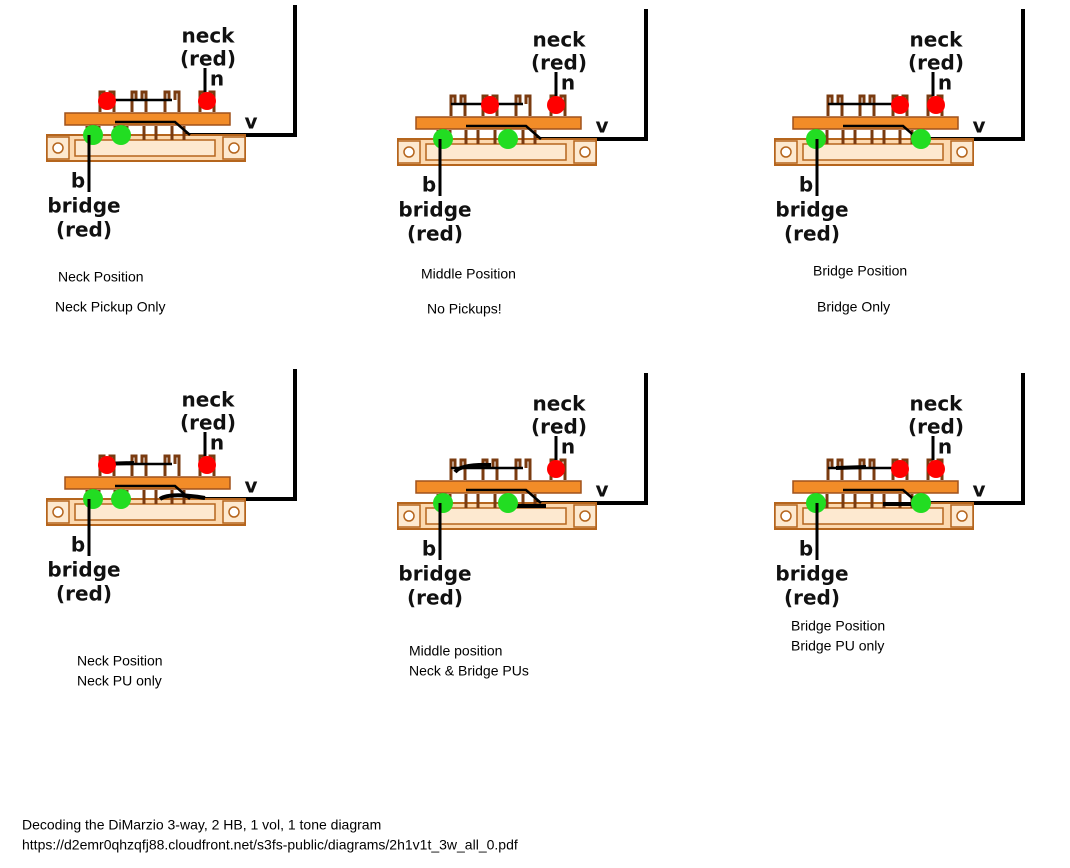  Describe the element at coordinates (119, 681) in the screenshot. I see `caption: Neck PU only` at that location.